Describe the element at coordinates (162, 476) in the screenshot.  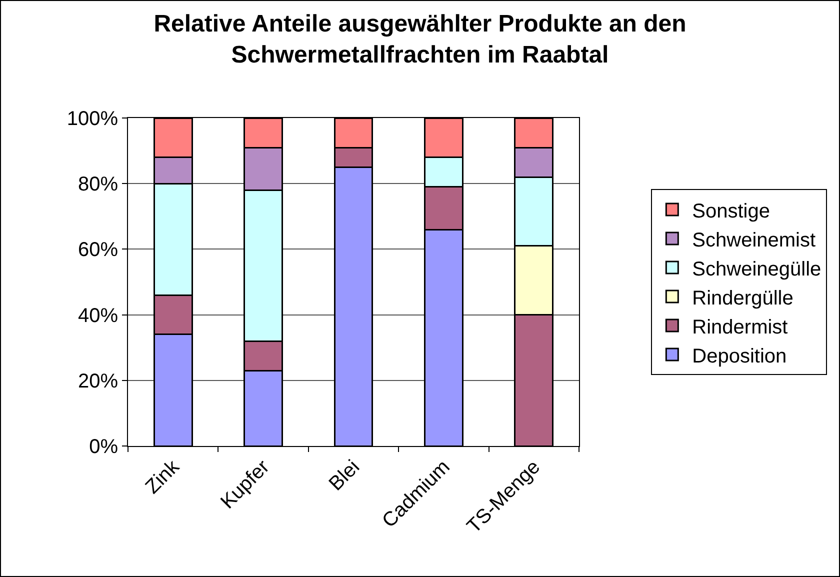
I see `x-tick-label: Zink` at that location.